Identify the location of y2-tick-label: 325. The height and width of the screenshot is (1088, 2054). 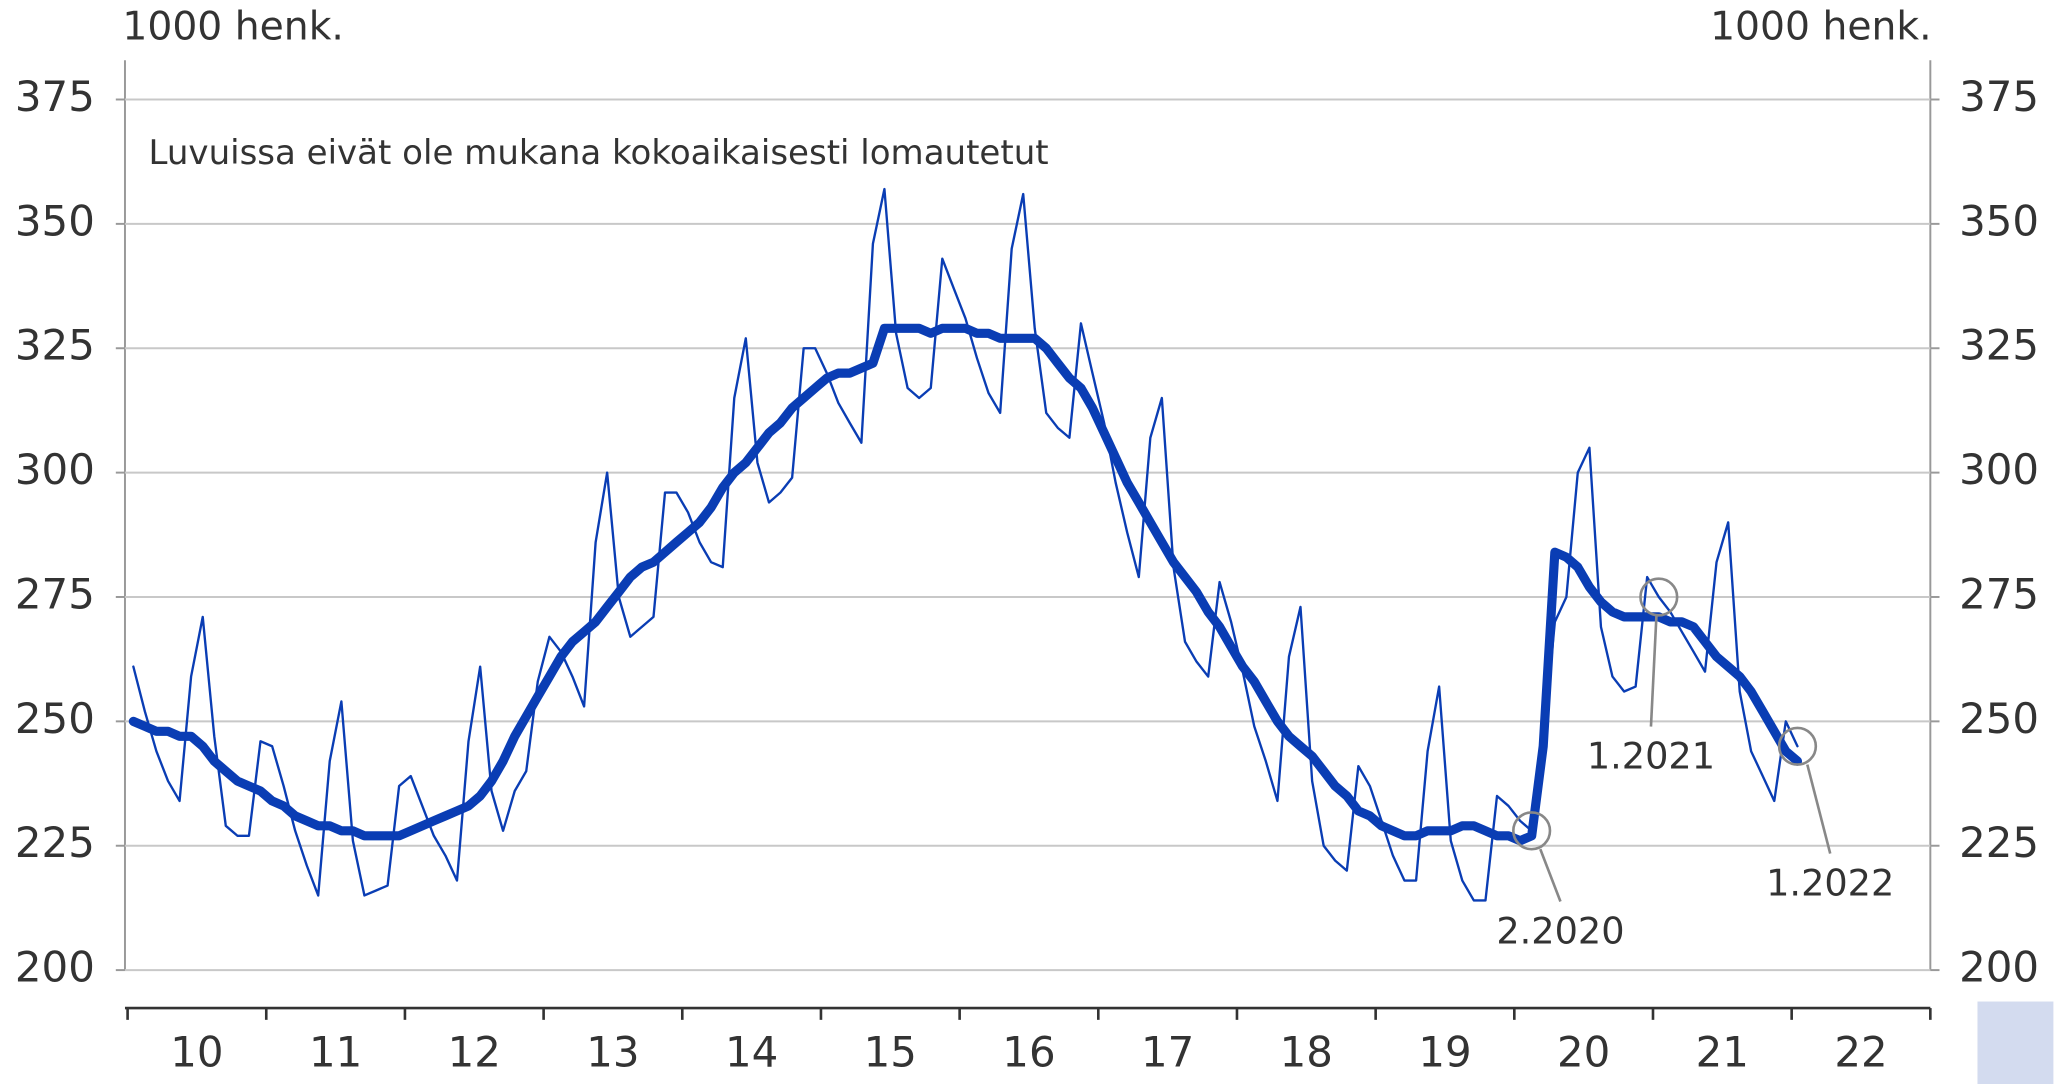
(1999, 345).